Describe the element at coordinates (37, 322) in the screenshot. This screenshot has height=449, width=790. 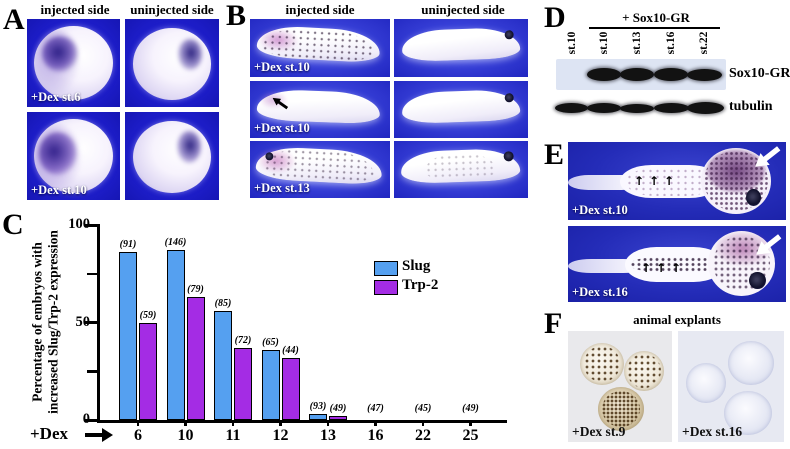
I see `y-axis-label-line1: Percentage of embryos with` at that location.